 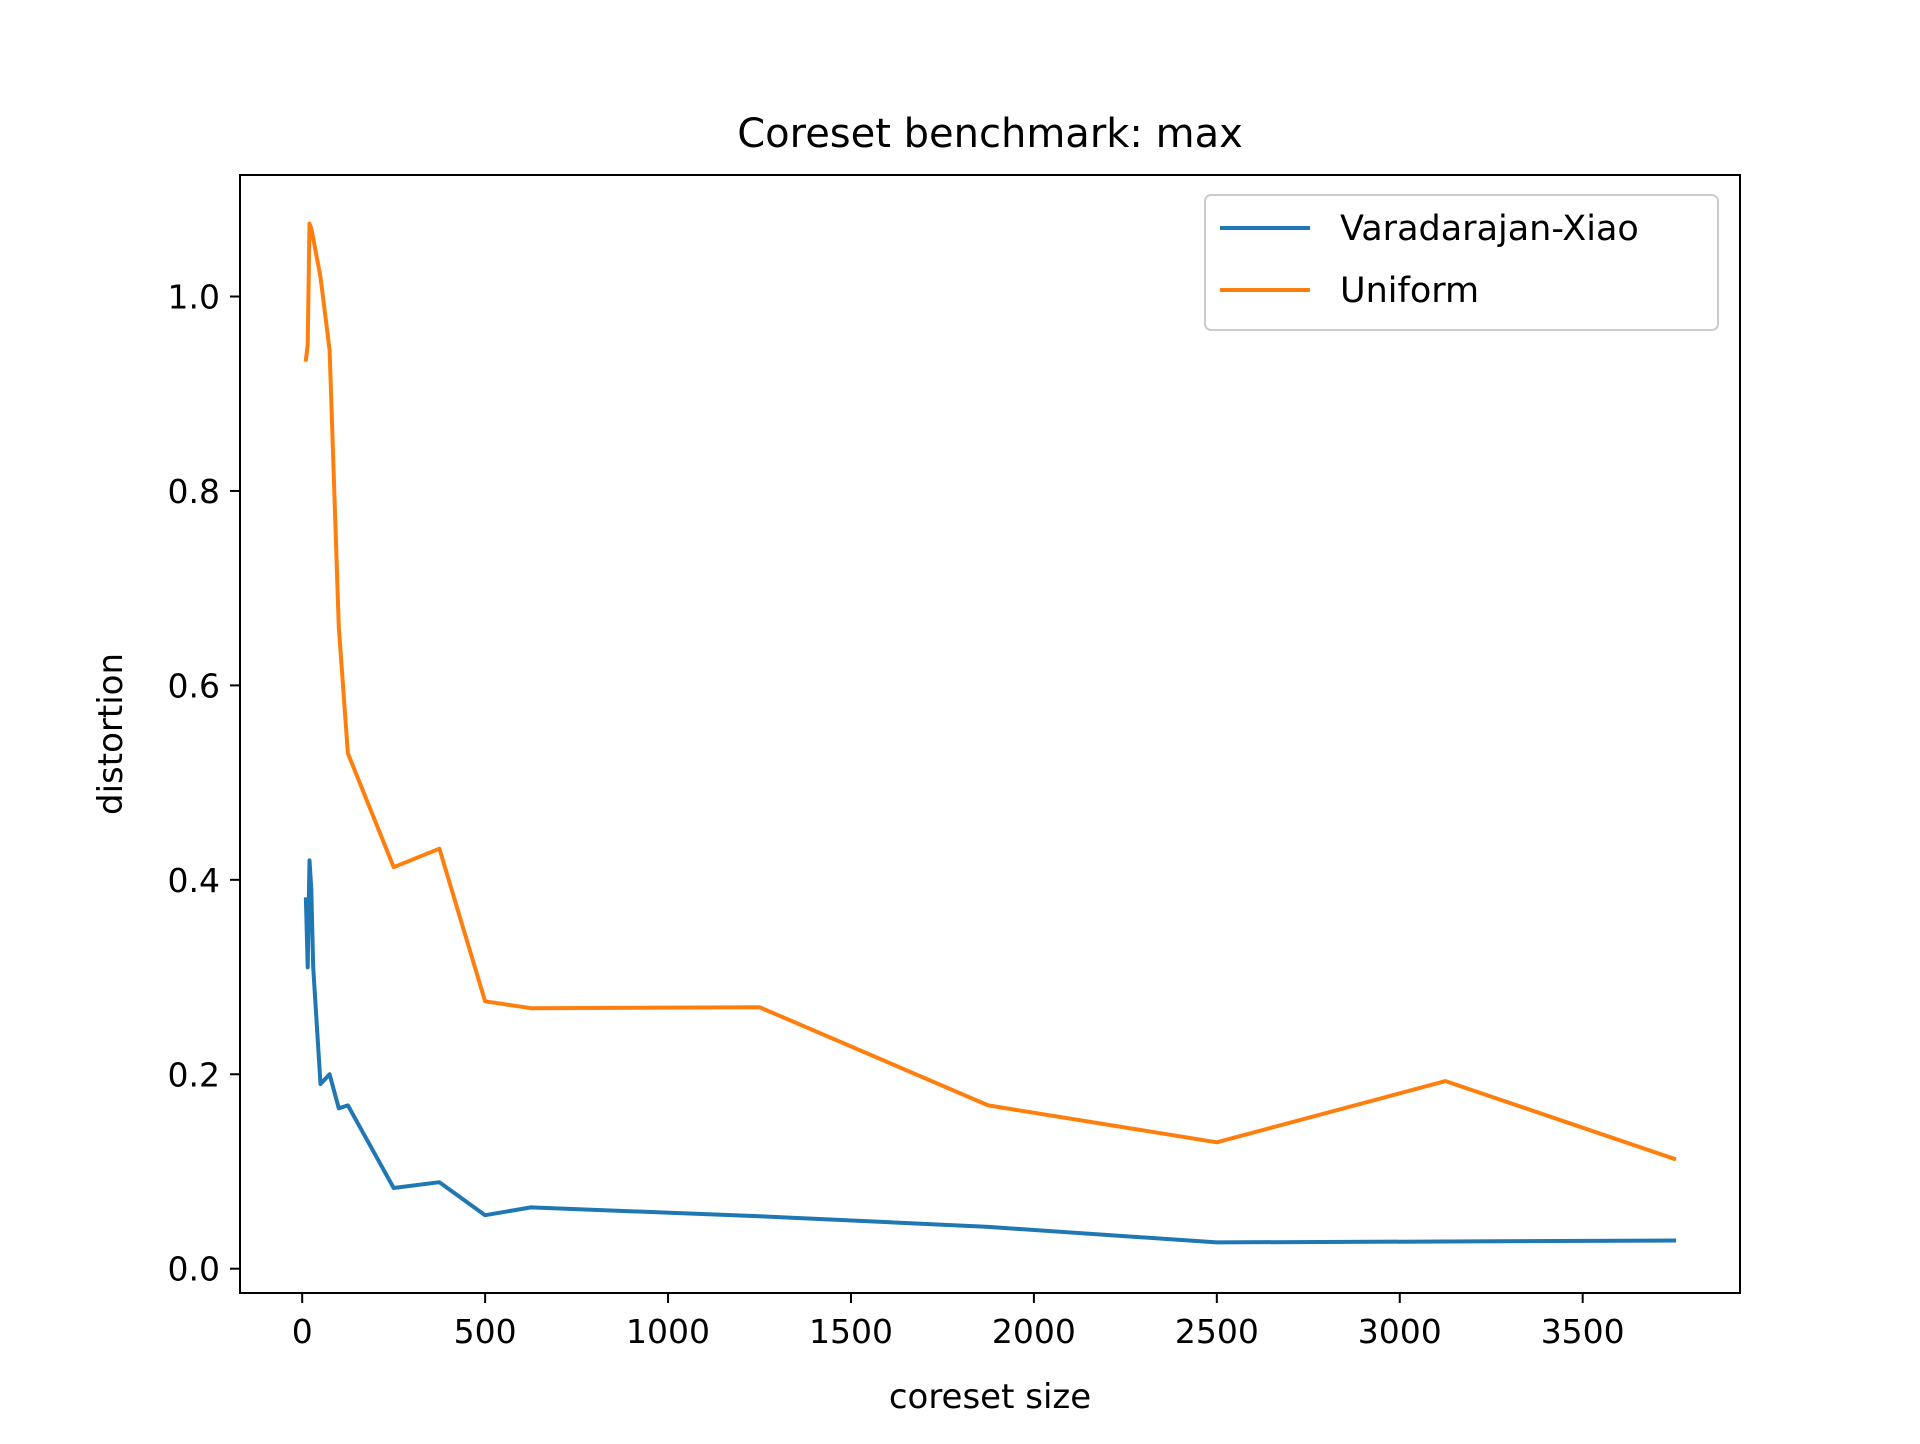 What do you see at coordinates (668, 1331) in the screenshot?
I see `x-tick-label: 1000` at bounding box center [668, 1331].